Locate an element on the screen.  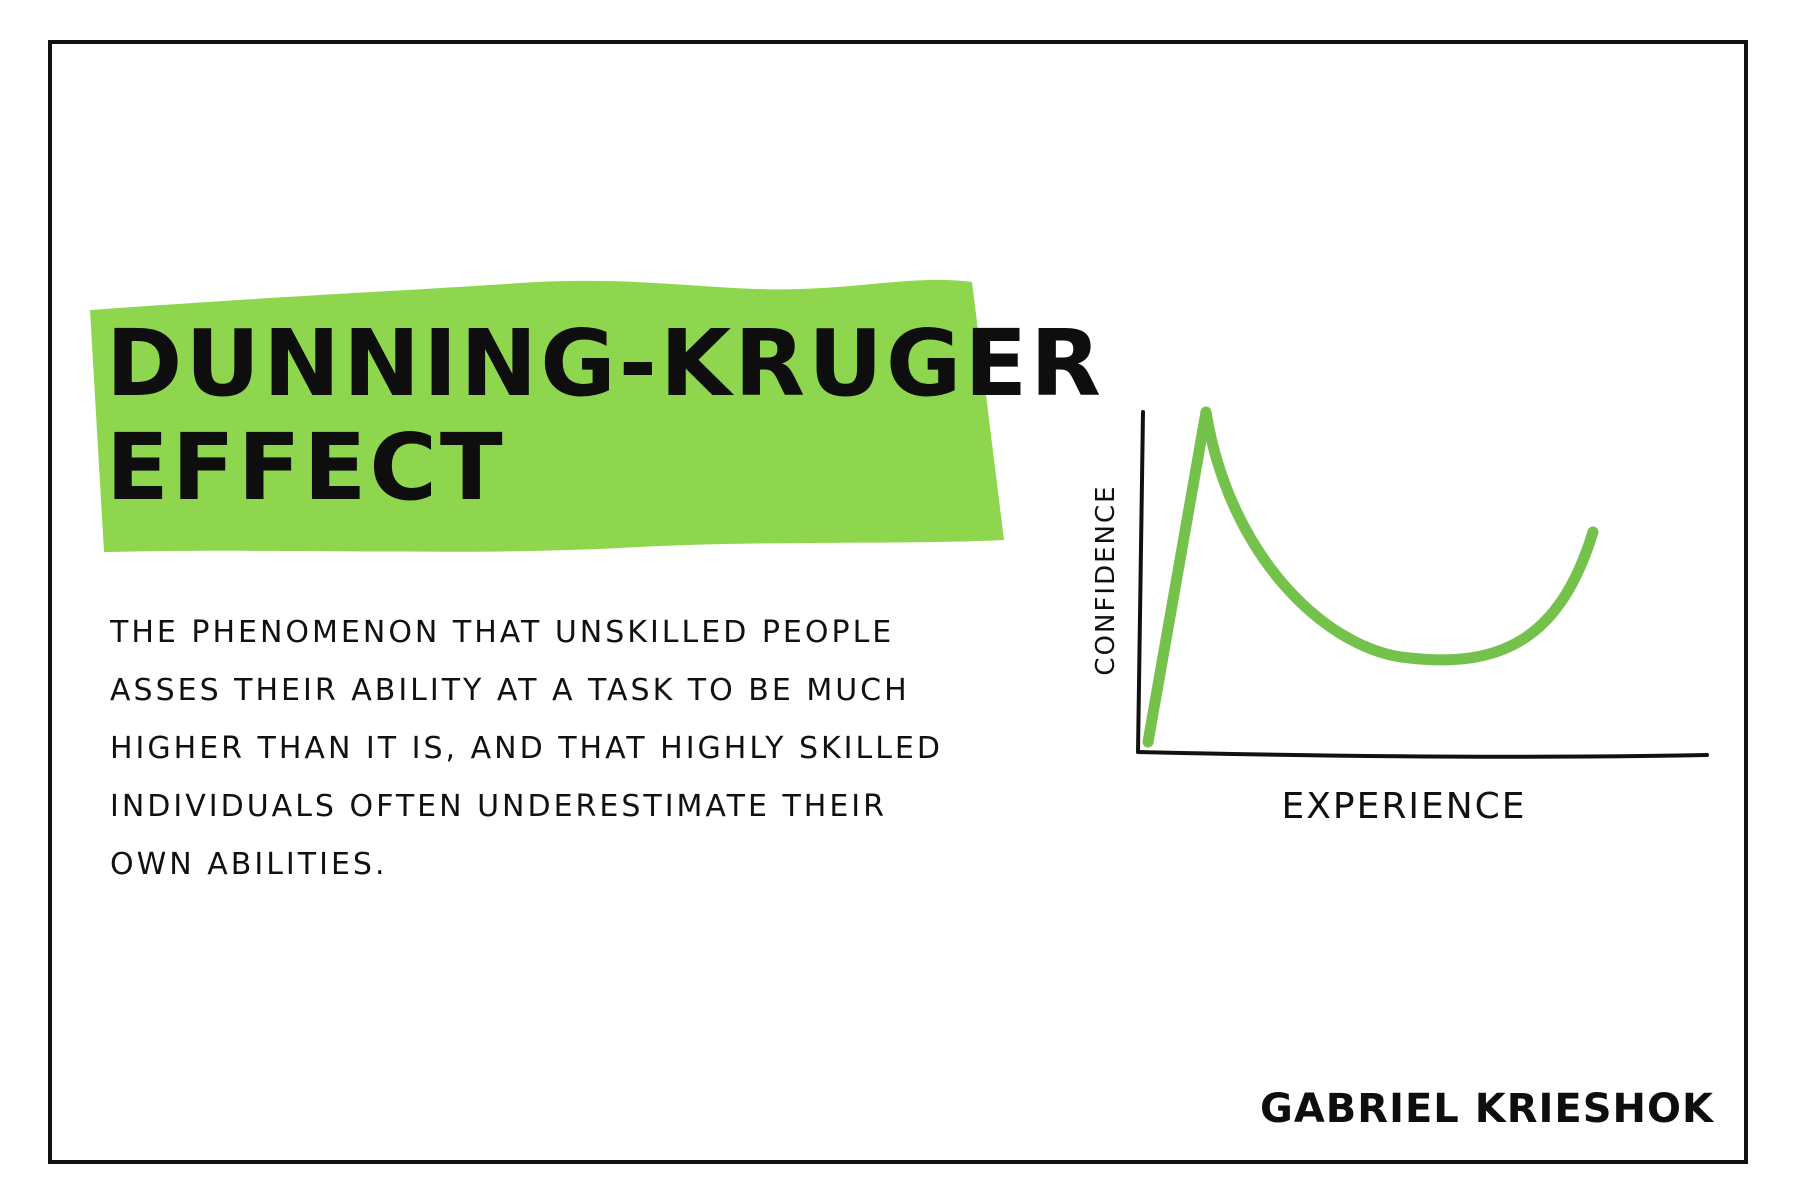
confidence-curve is located at coordinates (1370, 577).